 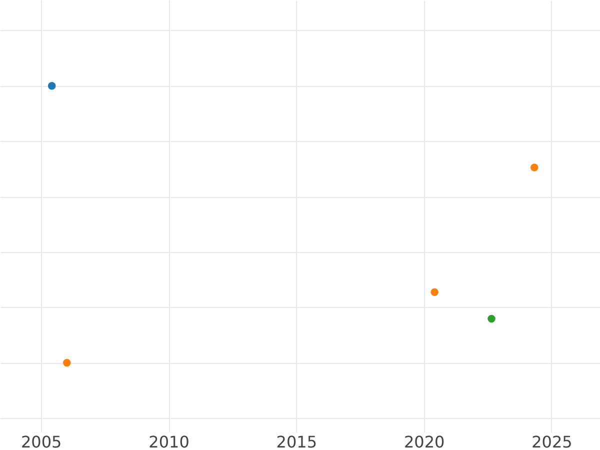 What do you see at coordinates (41, 441) in the screenshot?
I see `x-tick-label: 2005` at bounding box center [41, 441].